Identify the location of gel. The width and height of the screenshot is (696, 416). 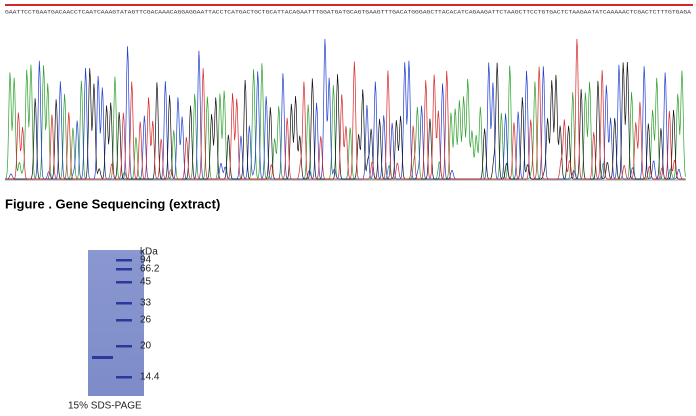
(116, 323).